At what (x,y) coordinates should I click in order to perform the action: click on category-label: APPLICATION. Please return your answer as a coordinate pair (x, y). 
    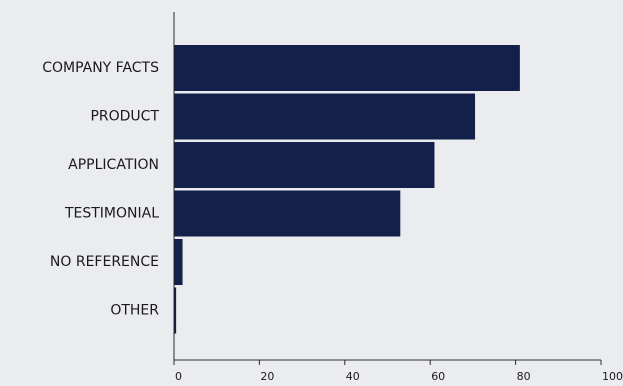
    Looking at the image, I should click on (113, 165).